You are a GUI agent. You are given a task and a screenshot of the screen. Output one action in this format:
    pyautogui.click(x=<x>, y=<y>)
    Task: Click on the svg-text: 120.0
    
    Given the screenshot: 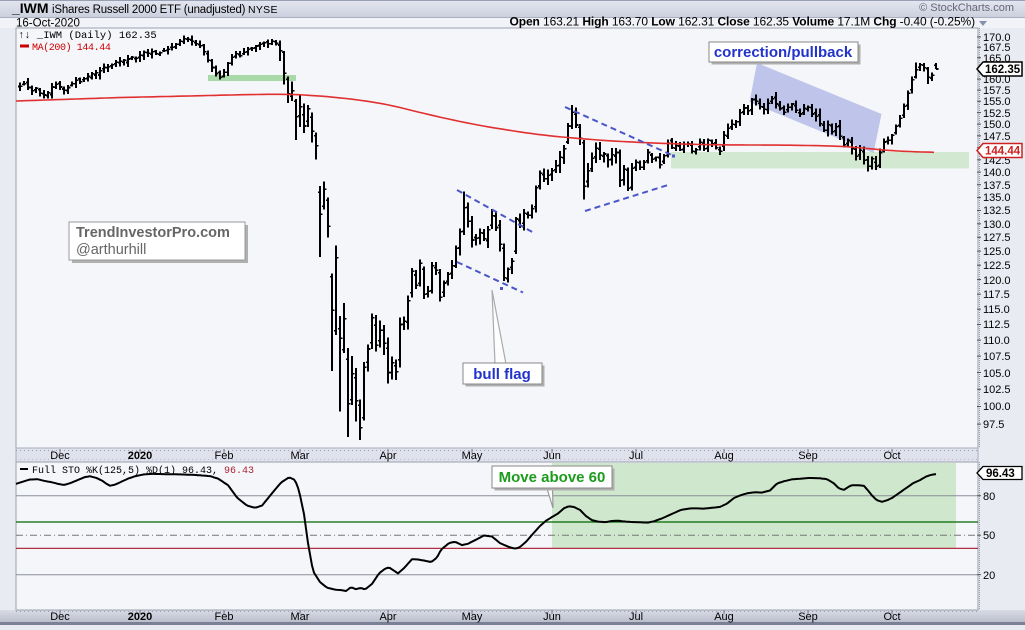 What is the action you would take?
    pyautogui.click(x=997, y=281)
    